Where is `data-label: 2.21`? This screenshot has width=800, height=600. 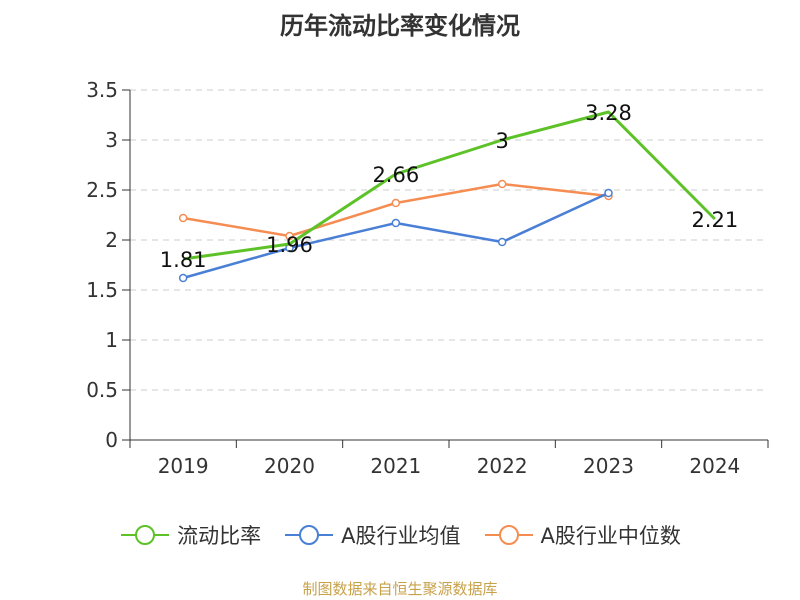 data-label: 2.21 is located at coordinates (714, 220).